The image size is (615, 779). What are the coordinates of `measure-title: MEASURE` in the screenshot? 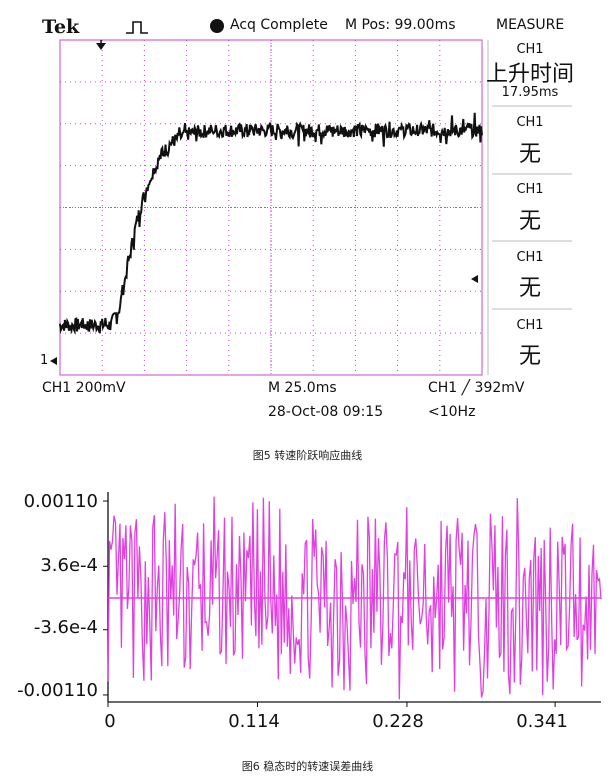 It's located at (530, 25).